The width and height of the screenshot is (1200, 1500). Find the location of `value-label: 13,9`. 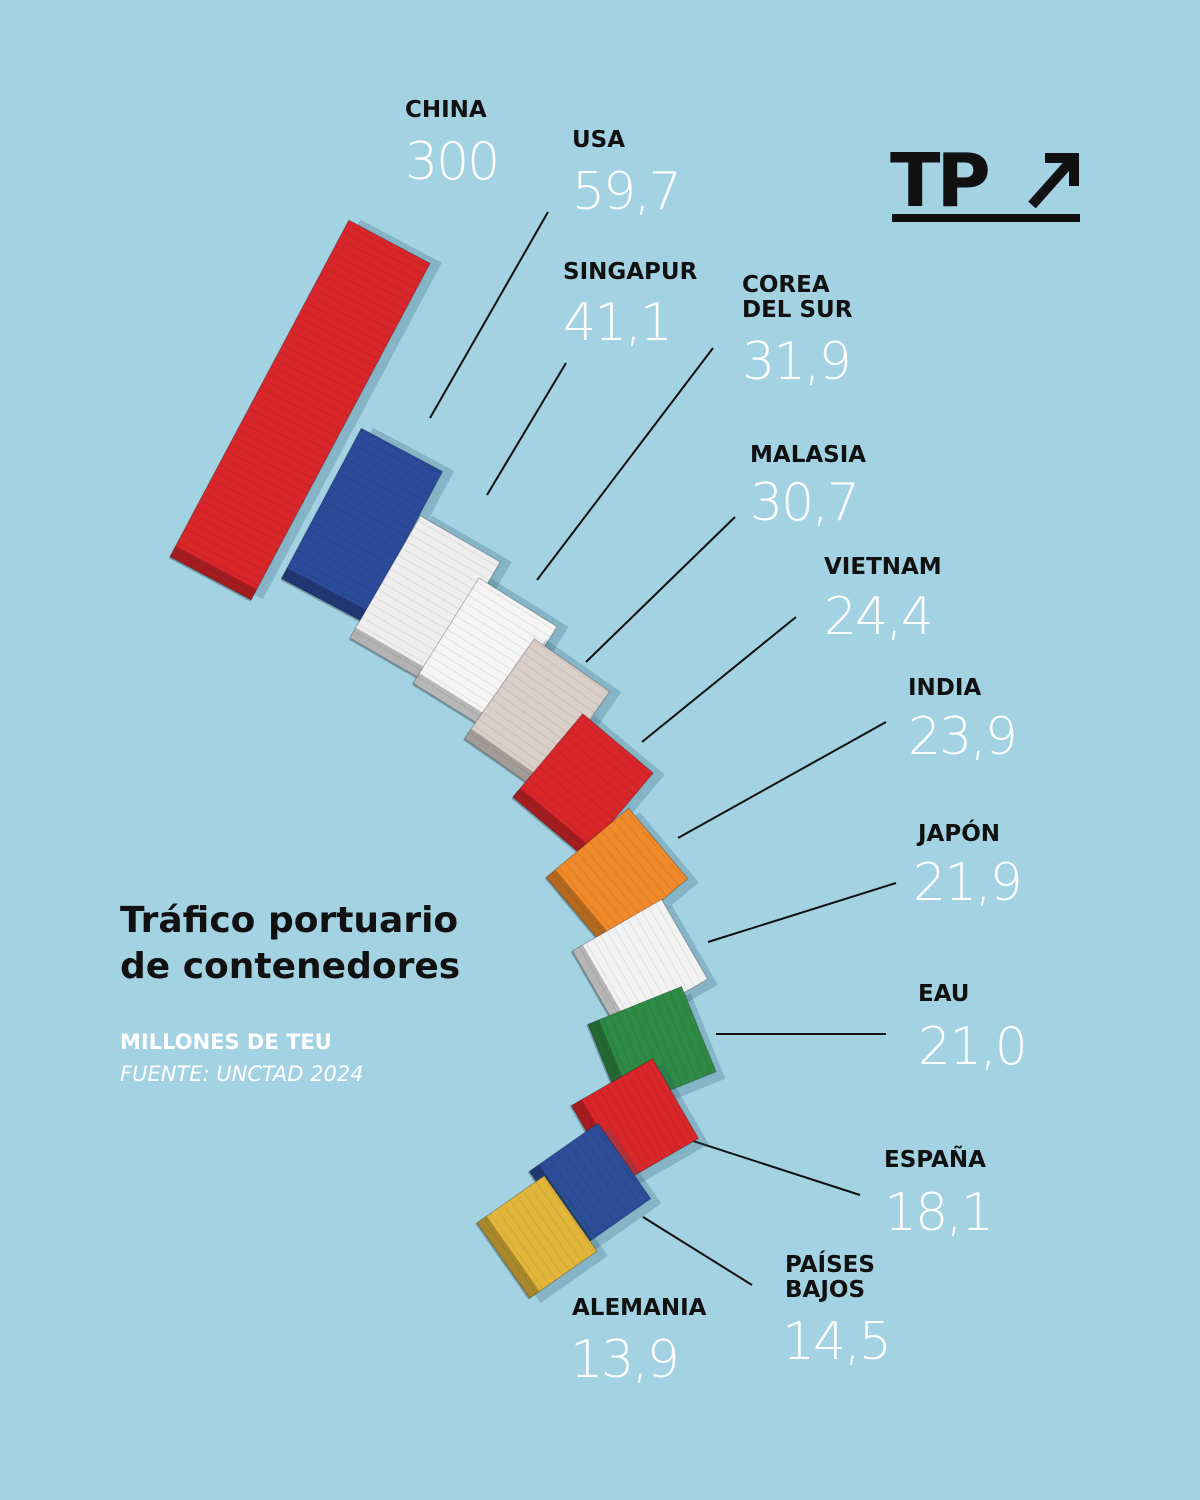

value-label: 13,9 is located at coordinates (625, 1360).